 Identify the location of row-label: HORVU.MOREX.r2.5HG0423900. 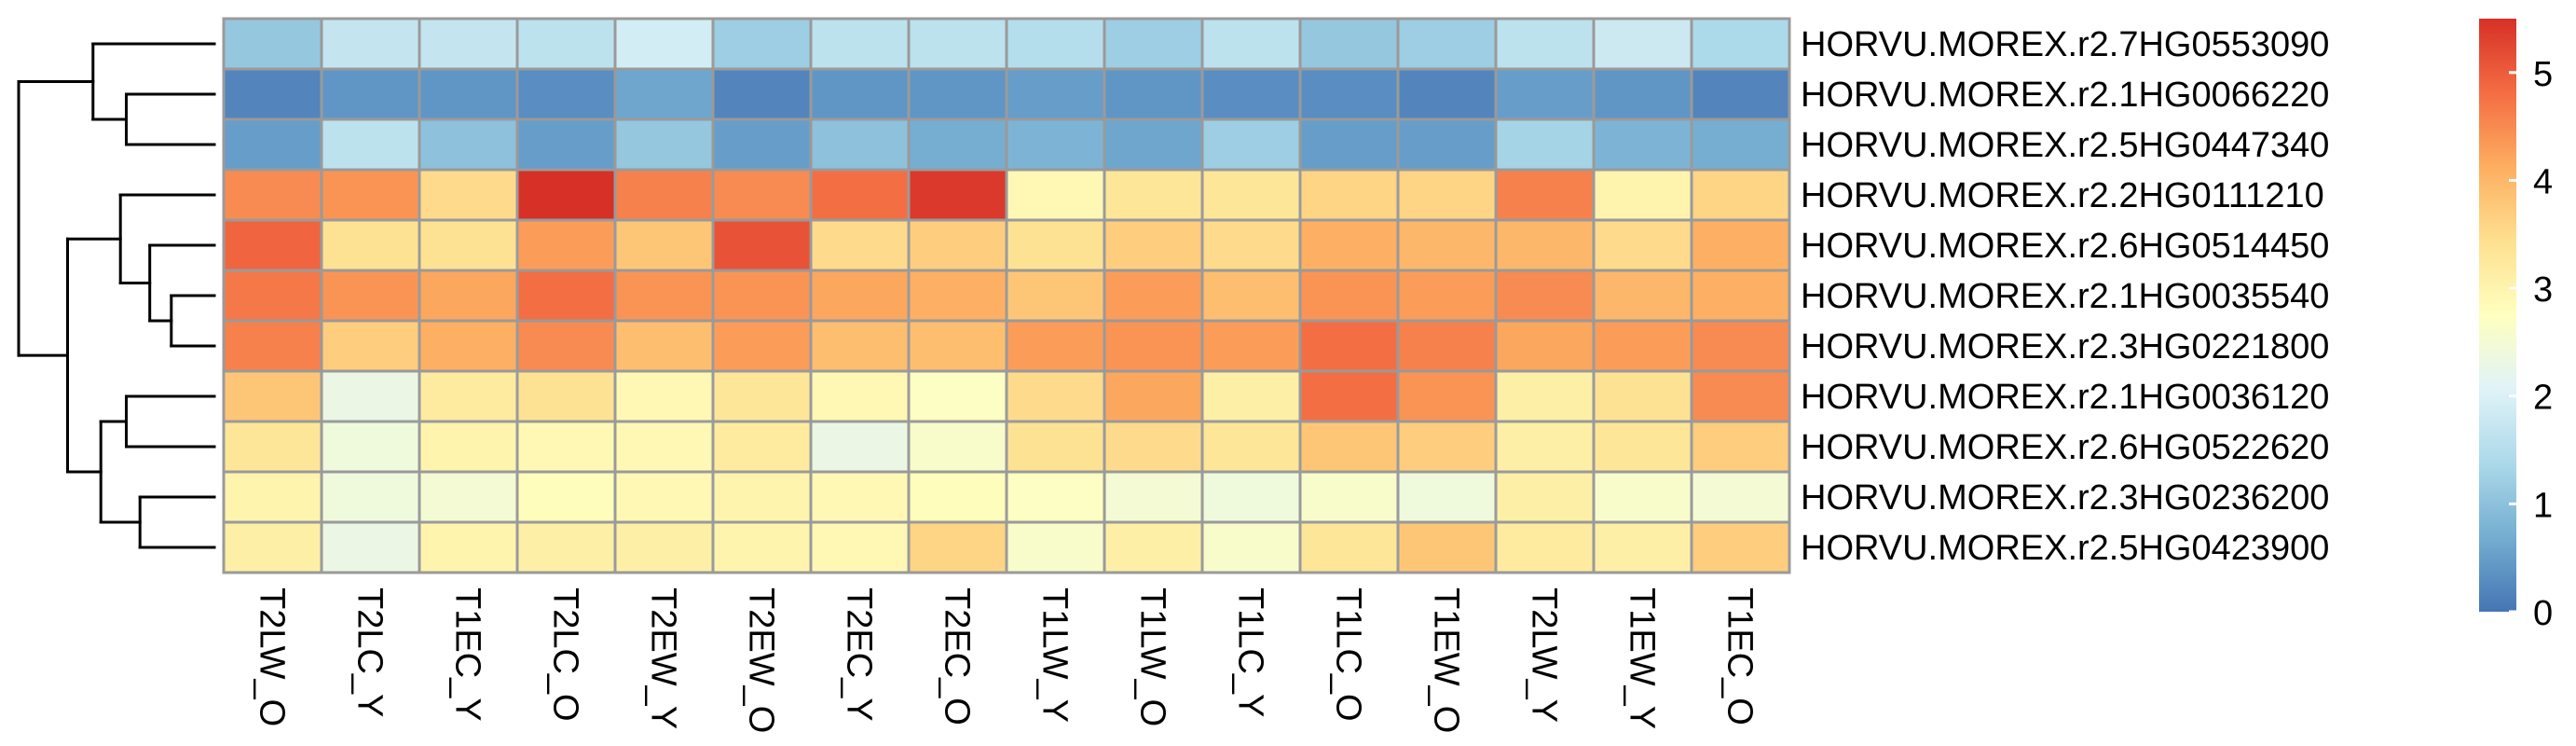
(2065, 549).